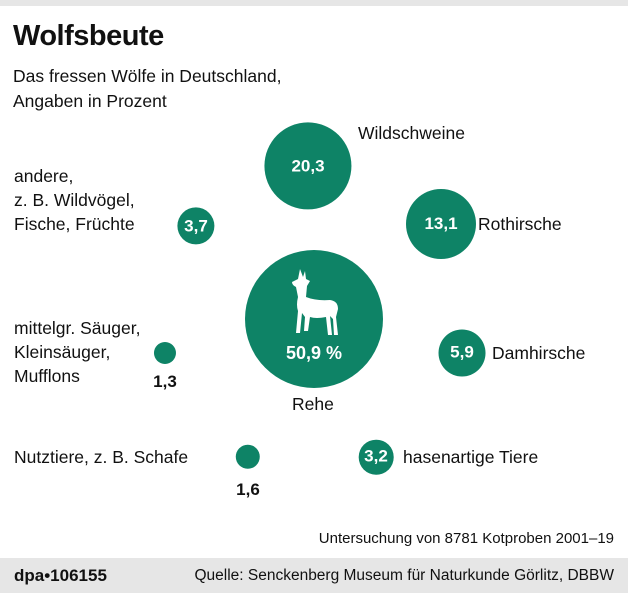 This screenshot has height=593, width=628. Describe the element at coordinates (44, 176) in the screenshot. I see `label-line: andere,` at that location.